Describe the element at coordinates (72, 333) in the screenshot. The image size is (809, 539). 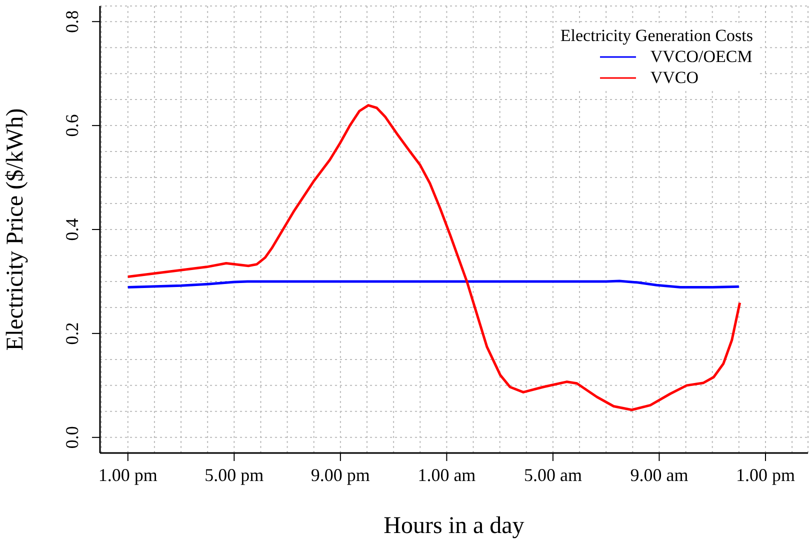
I see `y-tick-label: 0.2` at that location.